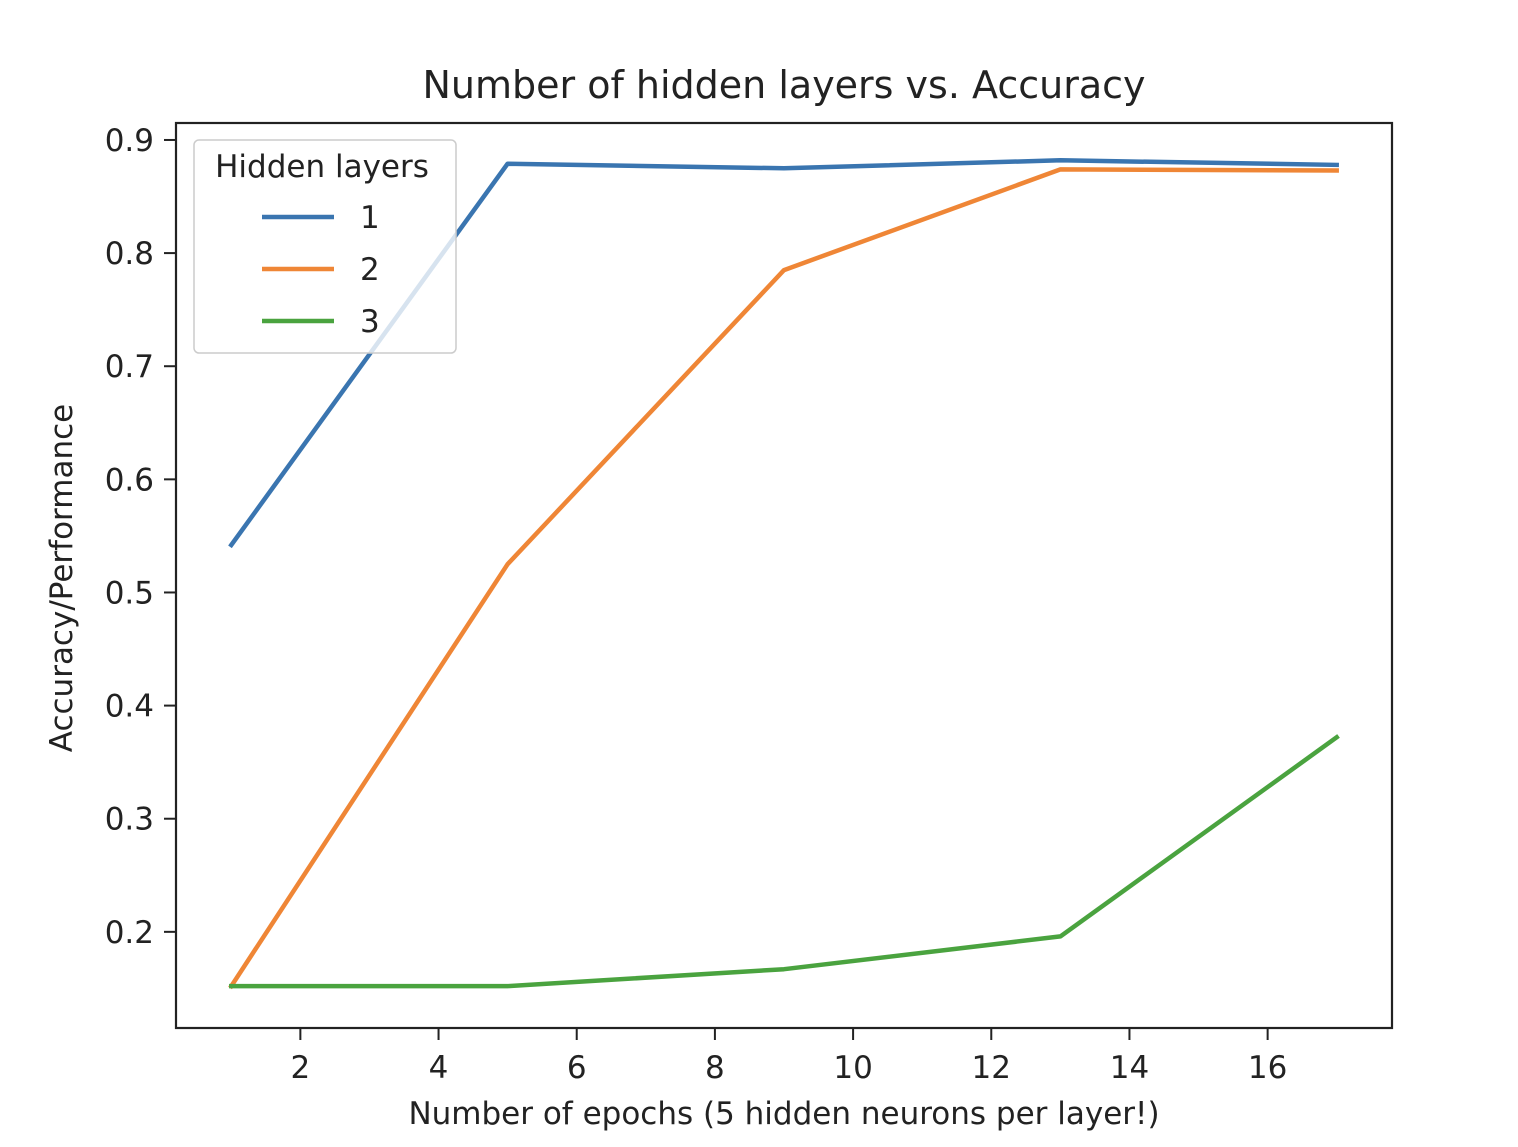 The image size is (1518, 1147). What do you see at coordinates (129, 141) in the screenshot?
I see `y-tick-label: 0.9` at bounding box center [129, 141].